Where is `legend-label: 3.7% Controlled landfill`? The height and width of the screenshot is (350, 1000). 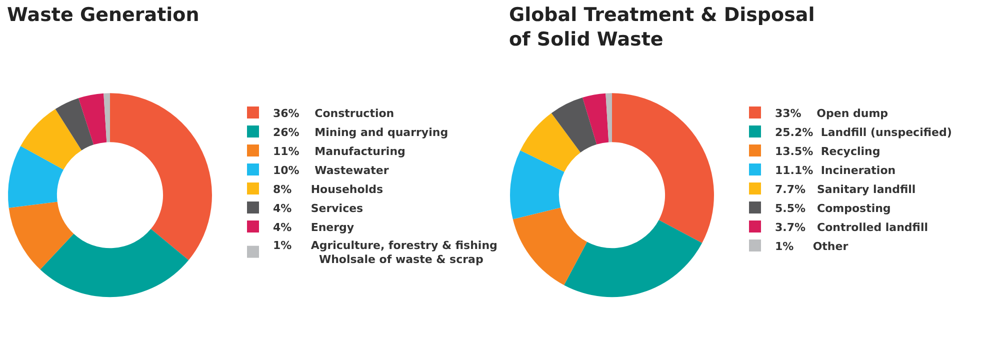
legend-label: 3.7% Controlled landfill is located at coordinates (851, 227).